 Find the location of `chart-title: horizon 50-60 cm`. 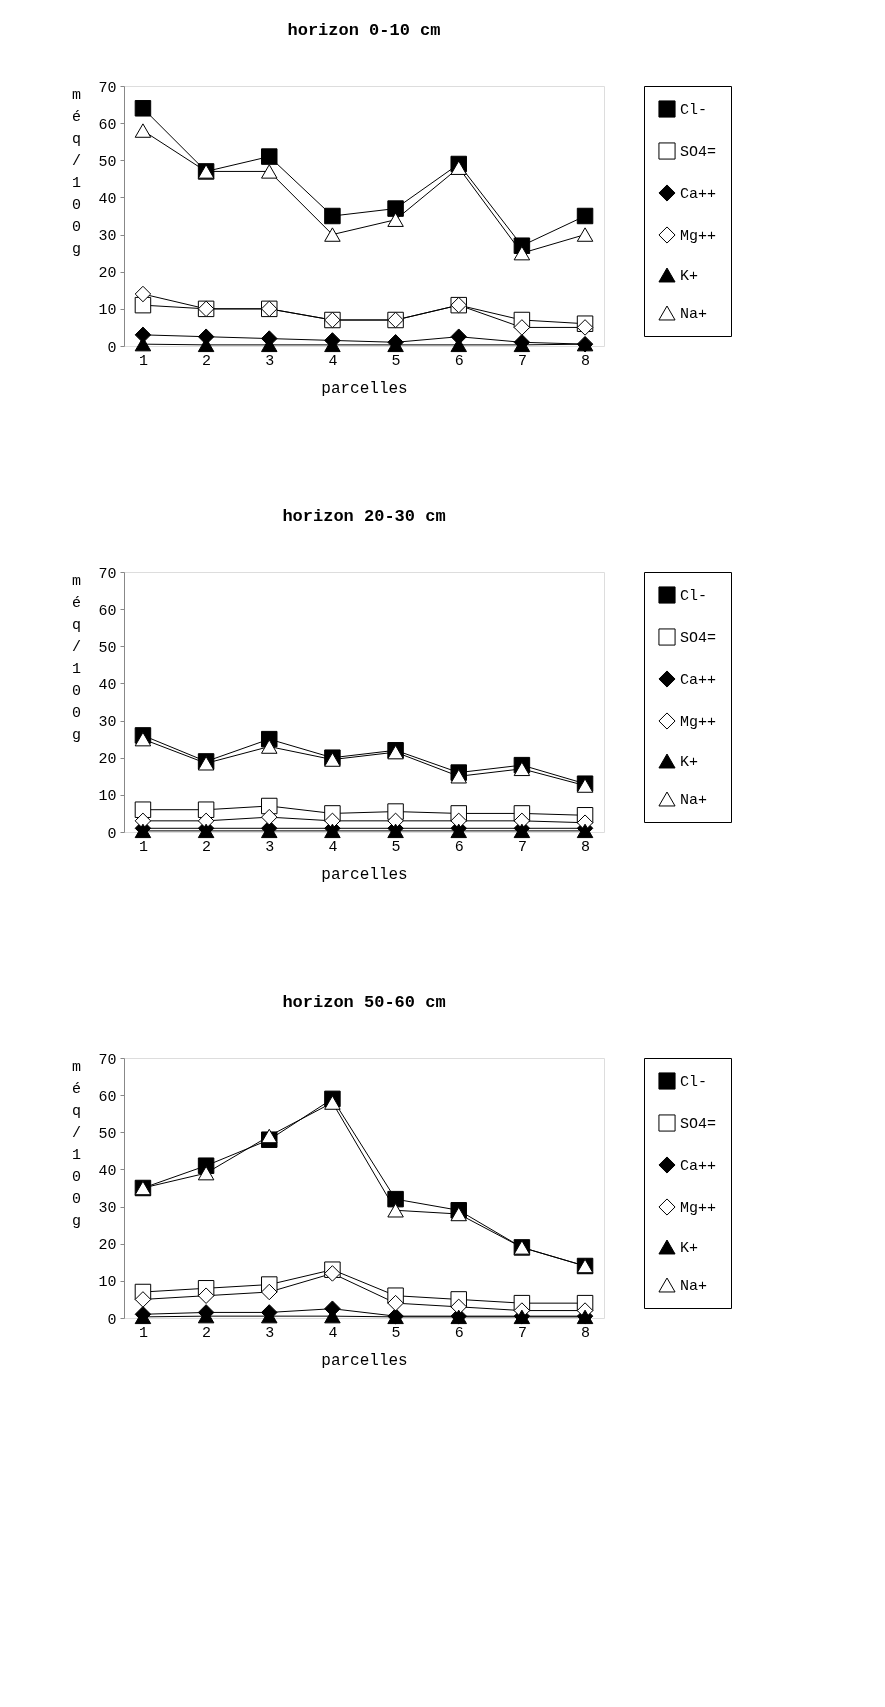

chart-title: horizon 50-60 cm is located at coordinates (364, 1002).